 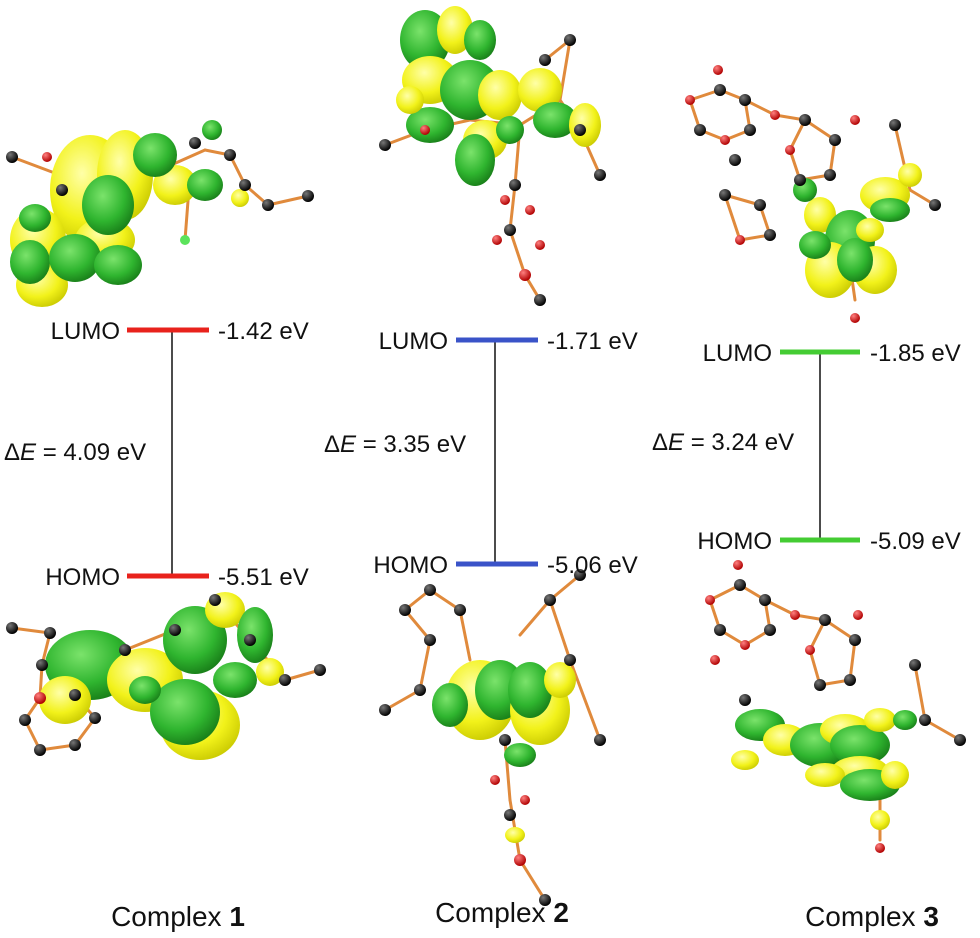 What do you see at coordinates (160, 213) in the screenshot?
I see `complex1-lumo-orbital` at bounding box center [160, 213].